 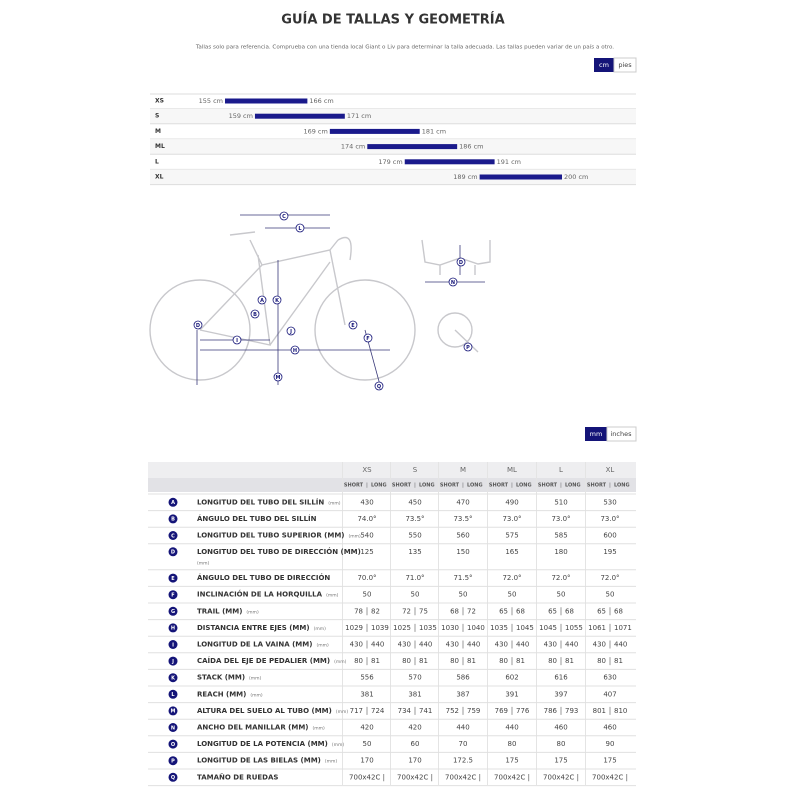 I want to click on range-max-label: 186 cm, so click(x=471, y=147).